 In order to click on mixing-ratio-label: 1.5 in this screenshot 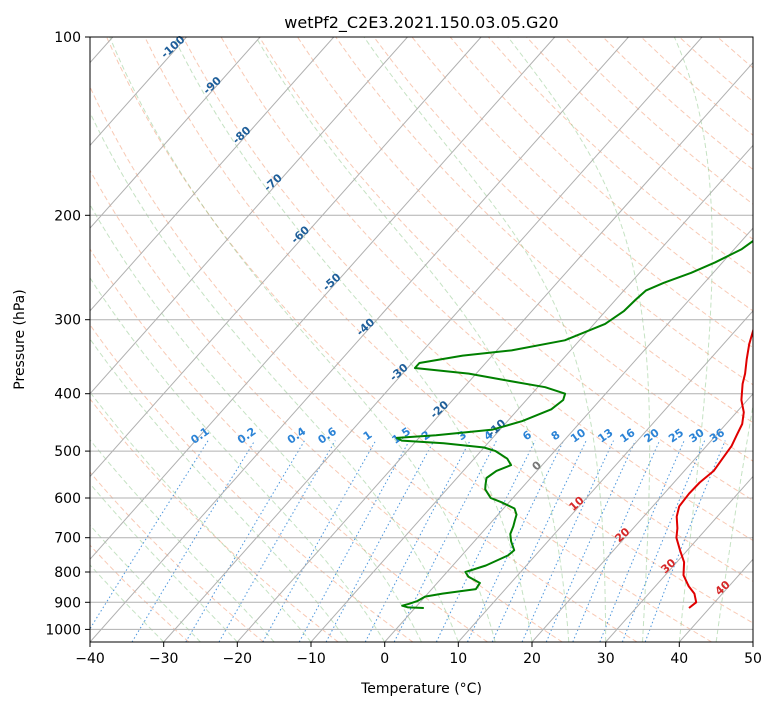, I will do `click(401, 436)`.